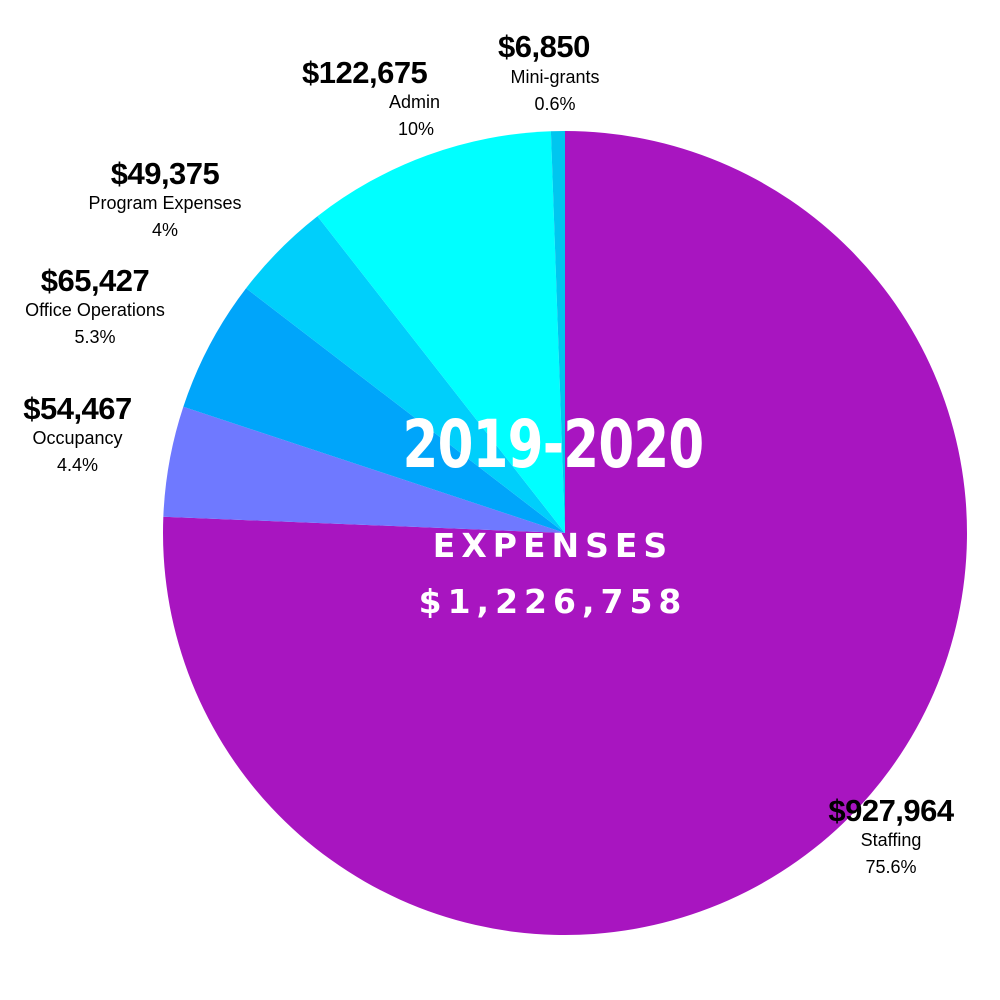 Image resolution: width=1000 pixels, height=1000 pixels. I want to click on pie-slice-program-expenses, so click(406, 374).